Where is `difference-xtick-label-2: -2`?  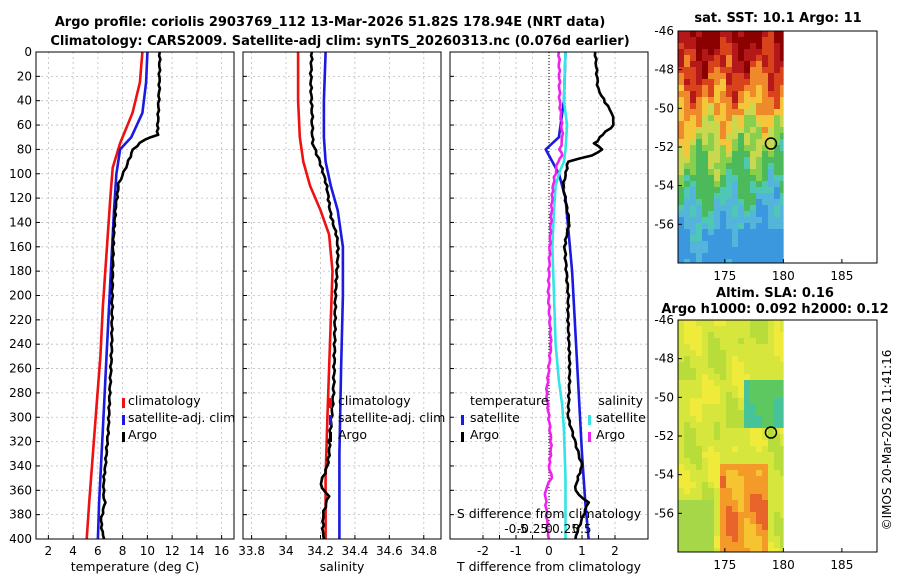
difference-xtick-label-2: -2 is located at coordinates (483, 551).